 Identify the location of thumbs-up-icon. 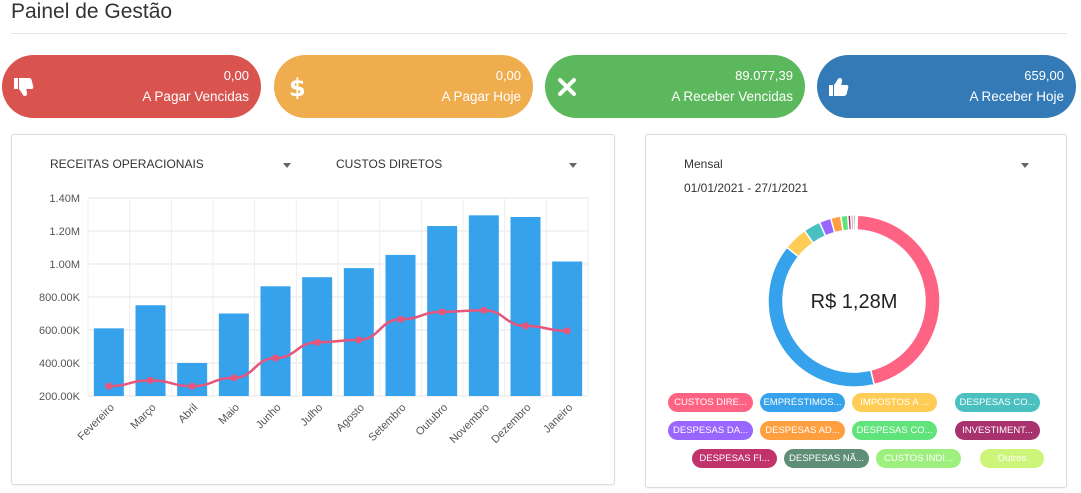
(839, 87).